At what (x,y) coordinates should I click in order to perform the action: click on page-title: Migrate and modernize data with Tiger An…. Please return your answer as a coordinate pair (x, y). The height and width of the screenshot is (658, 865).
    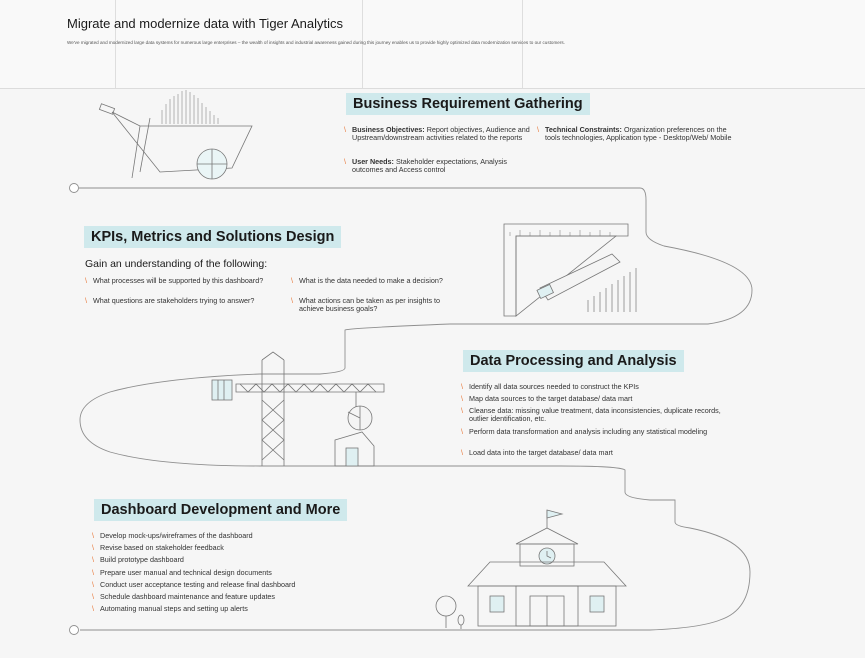
    Looking at the image, I should click on (205, 23).